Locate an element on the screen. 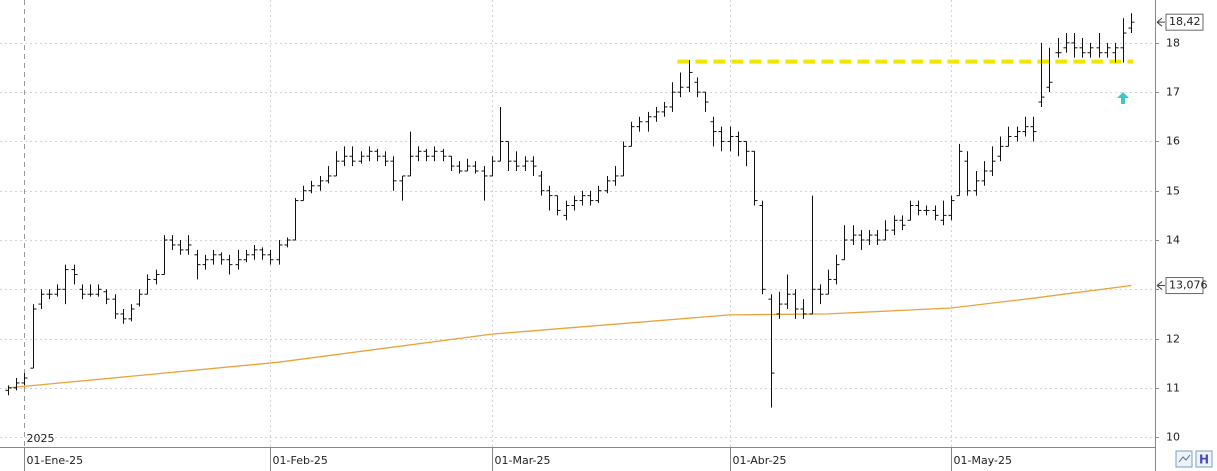 Image resolution: width=1217 pixels, height=471 pixels. y-tick-label: 16 is located at coordinates (1173, 141).